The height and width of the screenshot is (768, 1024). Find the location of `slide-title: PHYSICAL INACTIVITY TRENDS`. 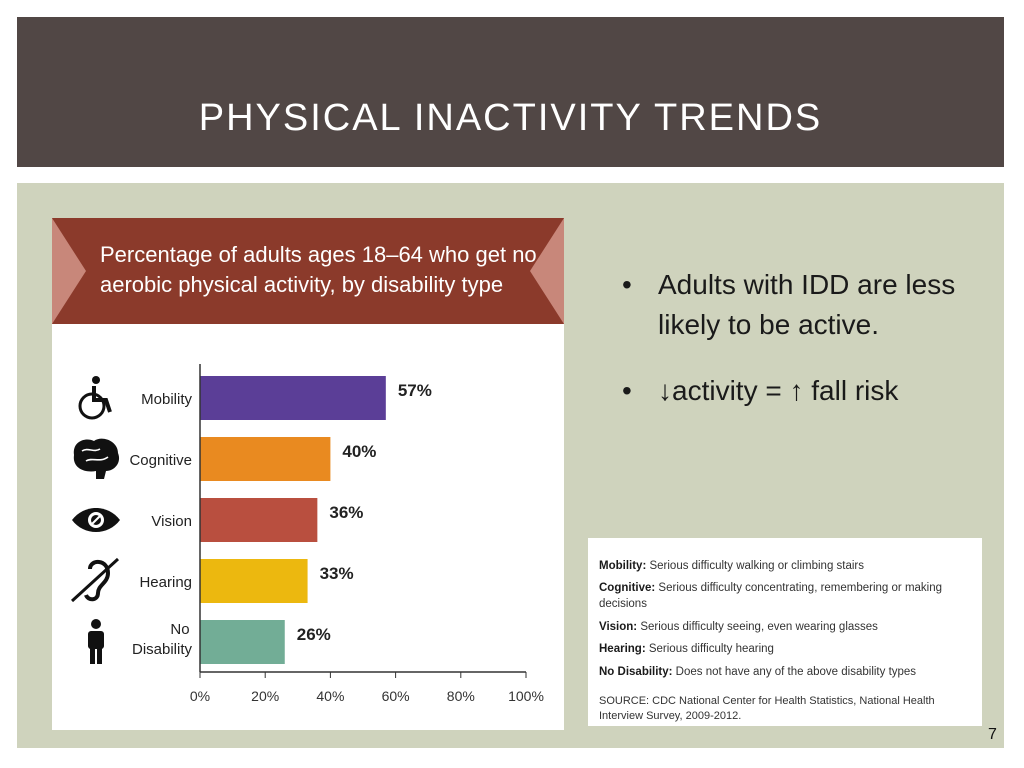

slide-title: PHYSICAL INACTIVITY TRENDS is located at coordinates (510, 118).